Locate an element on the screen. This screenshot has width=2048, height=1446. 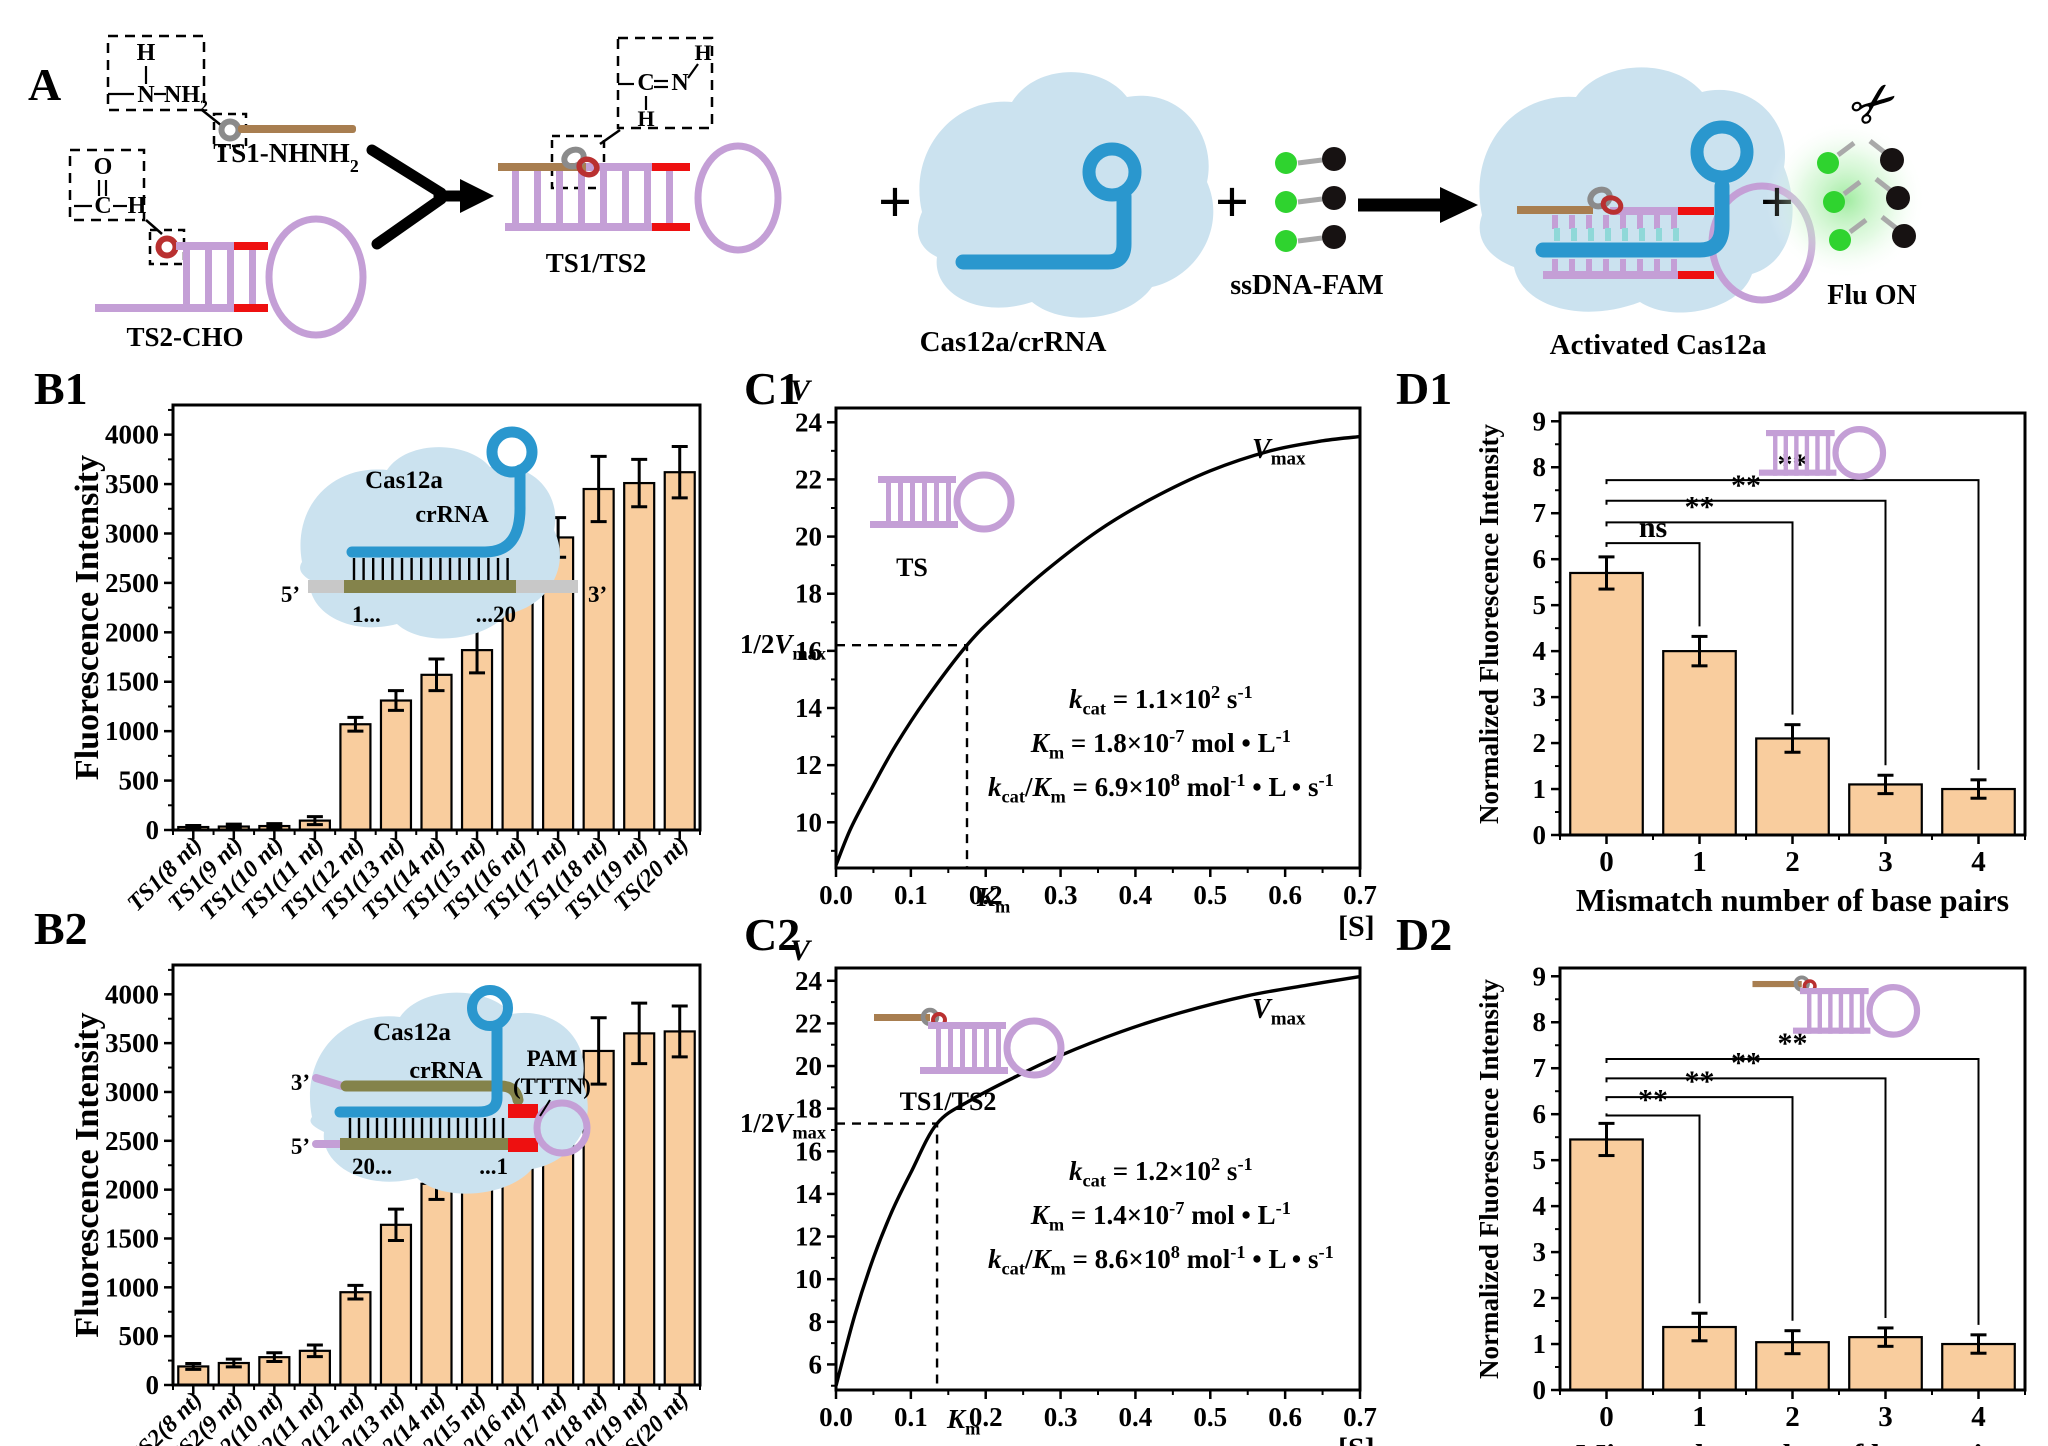
ts2-label: TS2-CHO is located at coordinates (184, 337).